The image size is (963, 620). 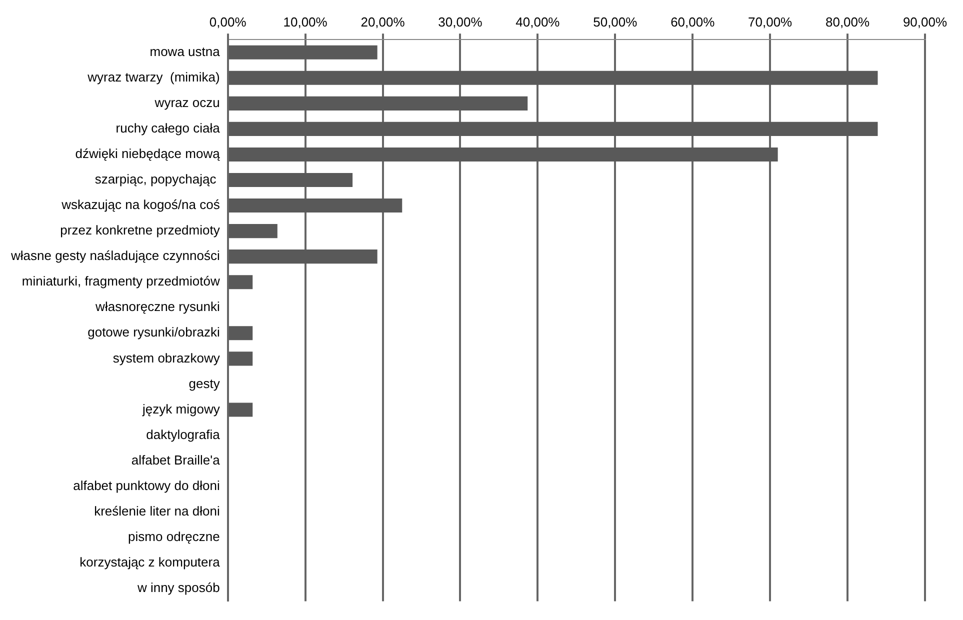 I want to click on y-tick-label: szarpiąc, popychając, so click(x=157, y=179).